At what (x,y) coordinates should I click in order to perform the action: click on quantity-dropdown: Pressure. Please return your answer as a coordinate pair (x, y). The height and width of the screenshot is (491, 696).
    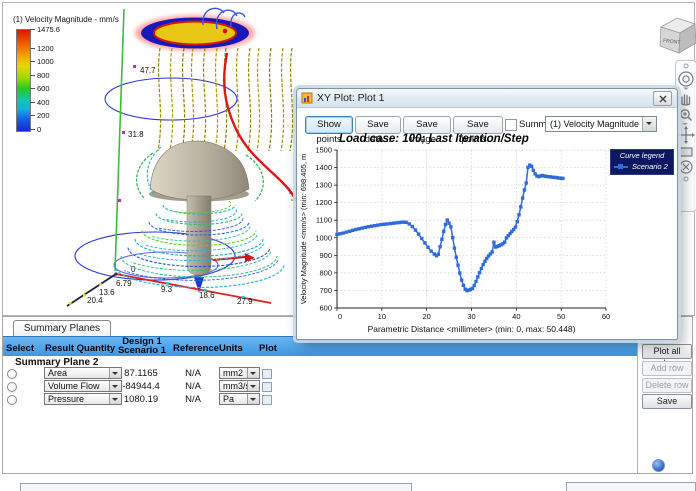
    Looking at the image, I should click on (83, 399).